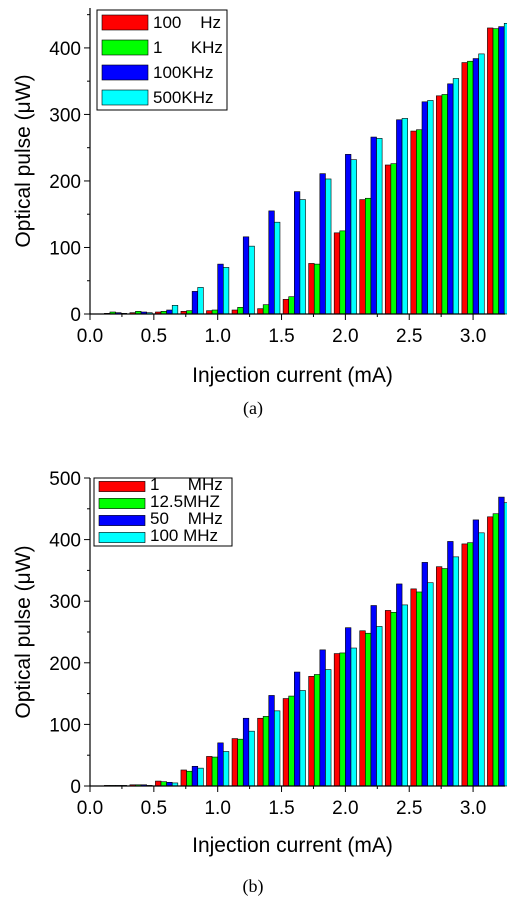  I want to click on y-tick-label: 0, so click(75, 787).